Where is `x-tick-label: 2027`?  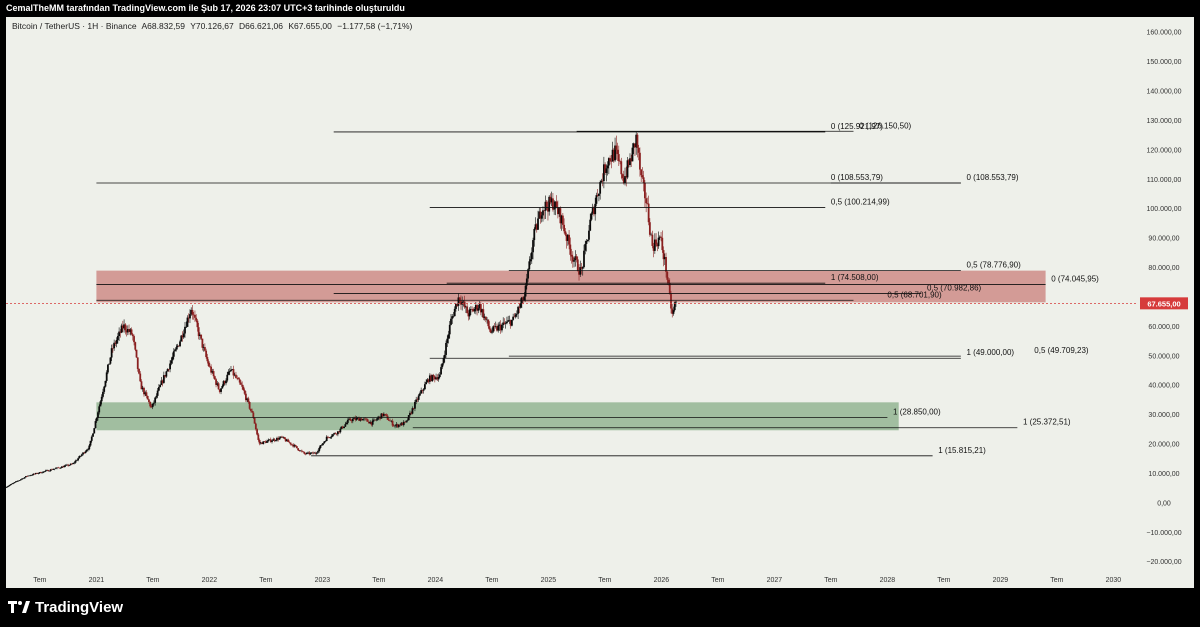 x-tick-label: 2027 is located at coordinates (775, 580).